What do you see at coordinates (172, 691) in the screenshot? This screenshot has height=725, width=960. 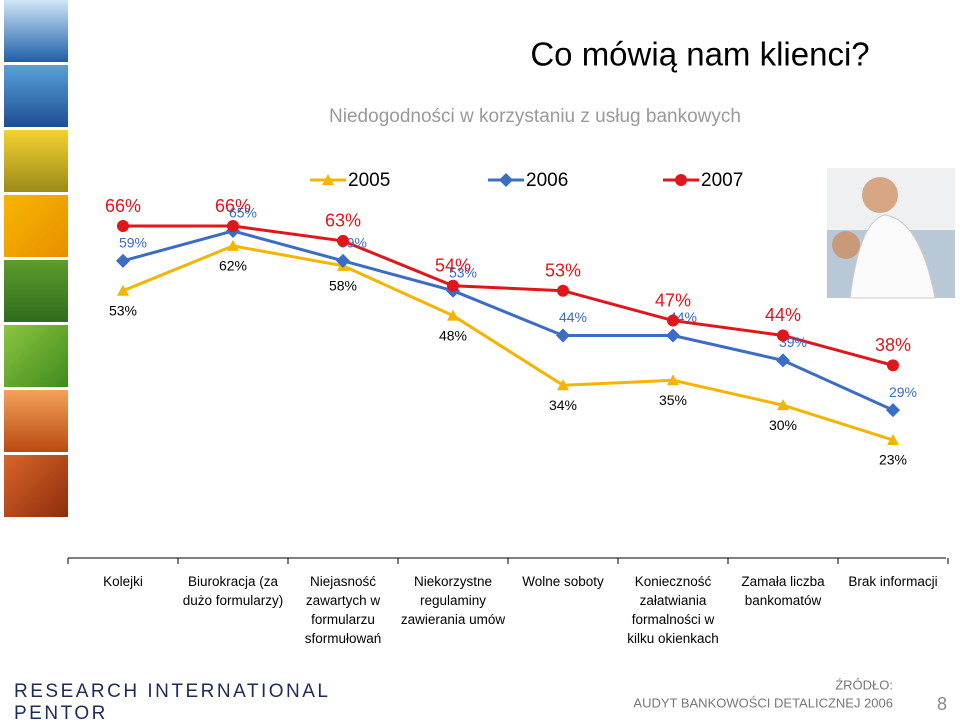 I see `logo-line: RESEARCH INTERNATIONAL` at bounding box center [172, 691].